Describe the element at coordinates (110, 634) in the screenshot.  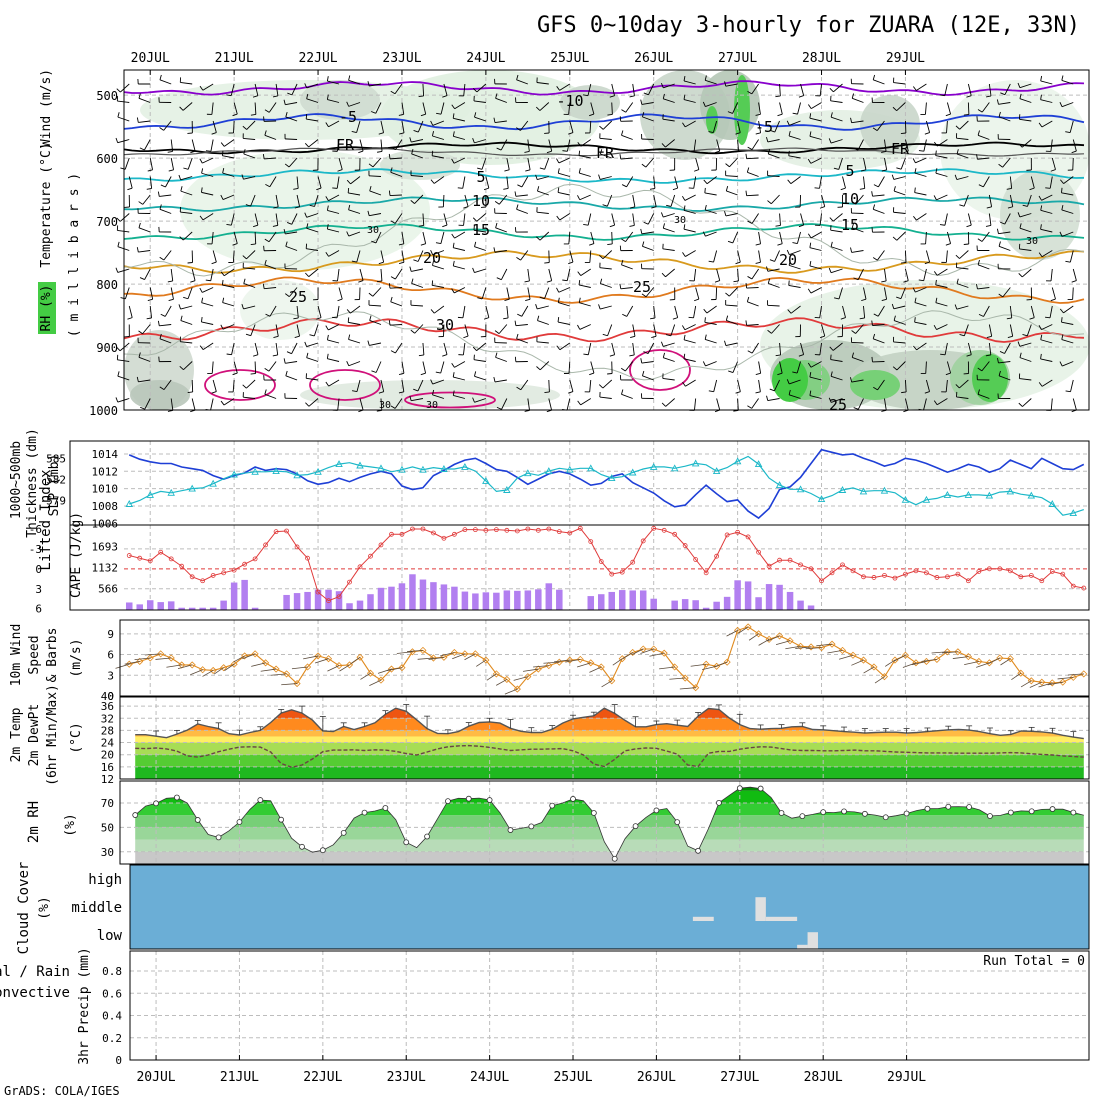
I see `wind-tick-label: 9` at that location.